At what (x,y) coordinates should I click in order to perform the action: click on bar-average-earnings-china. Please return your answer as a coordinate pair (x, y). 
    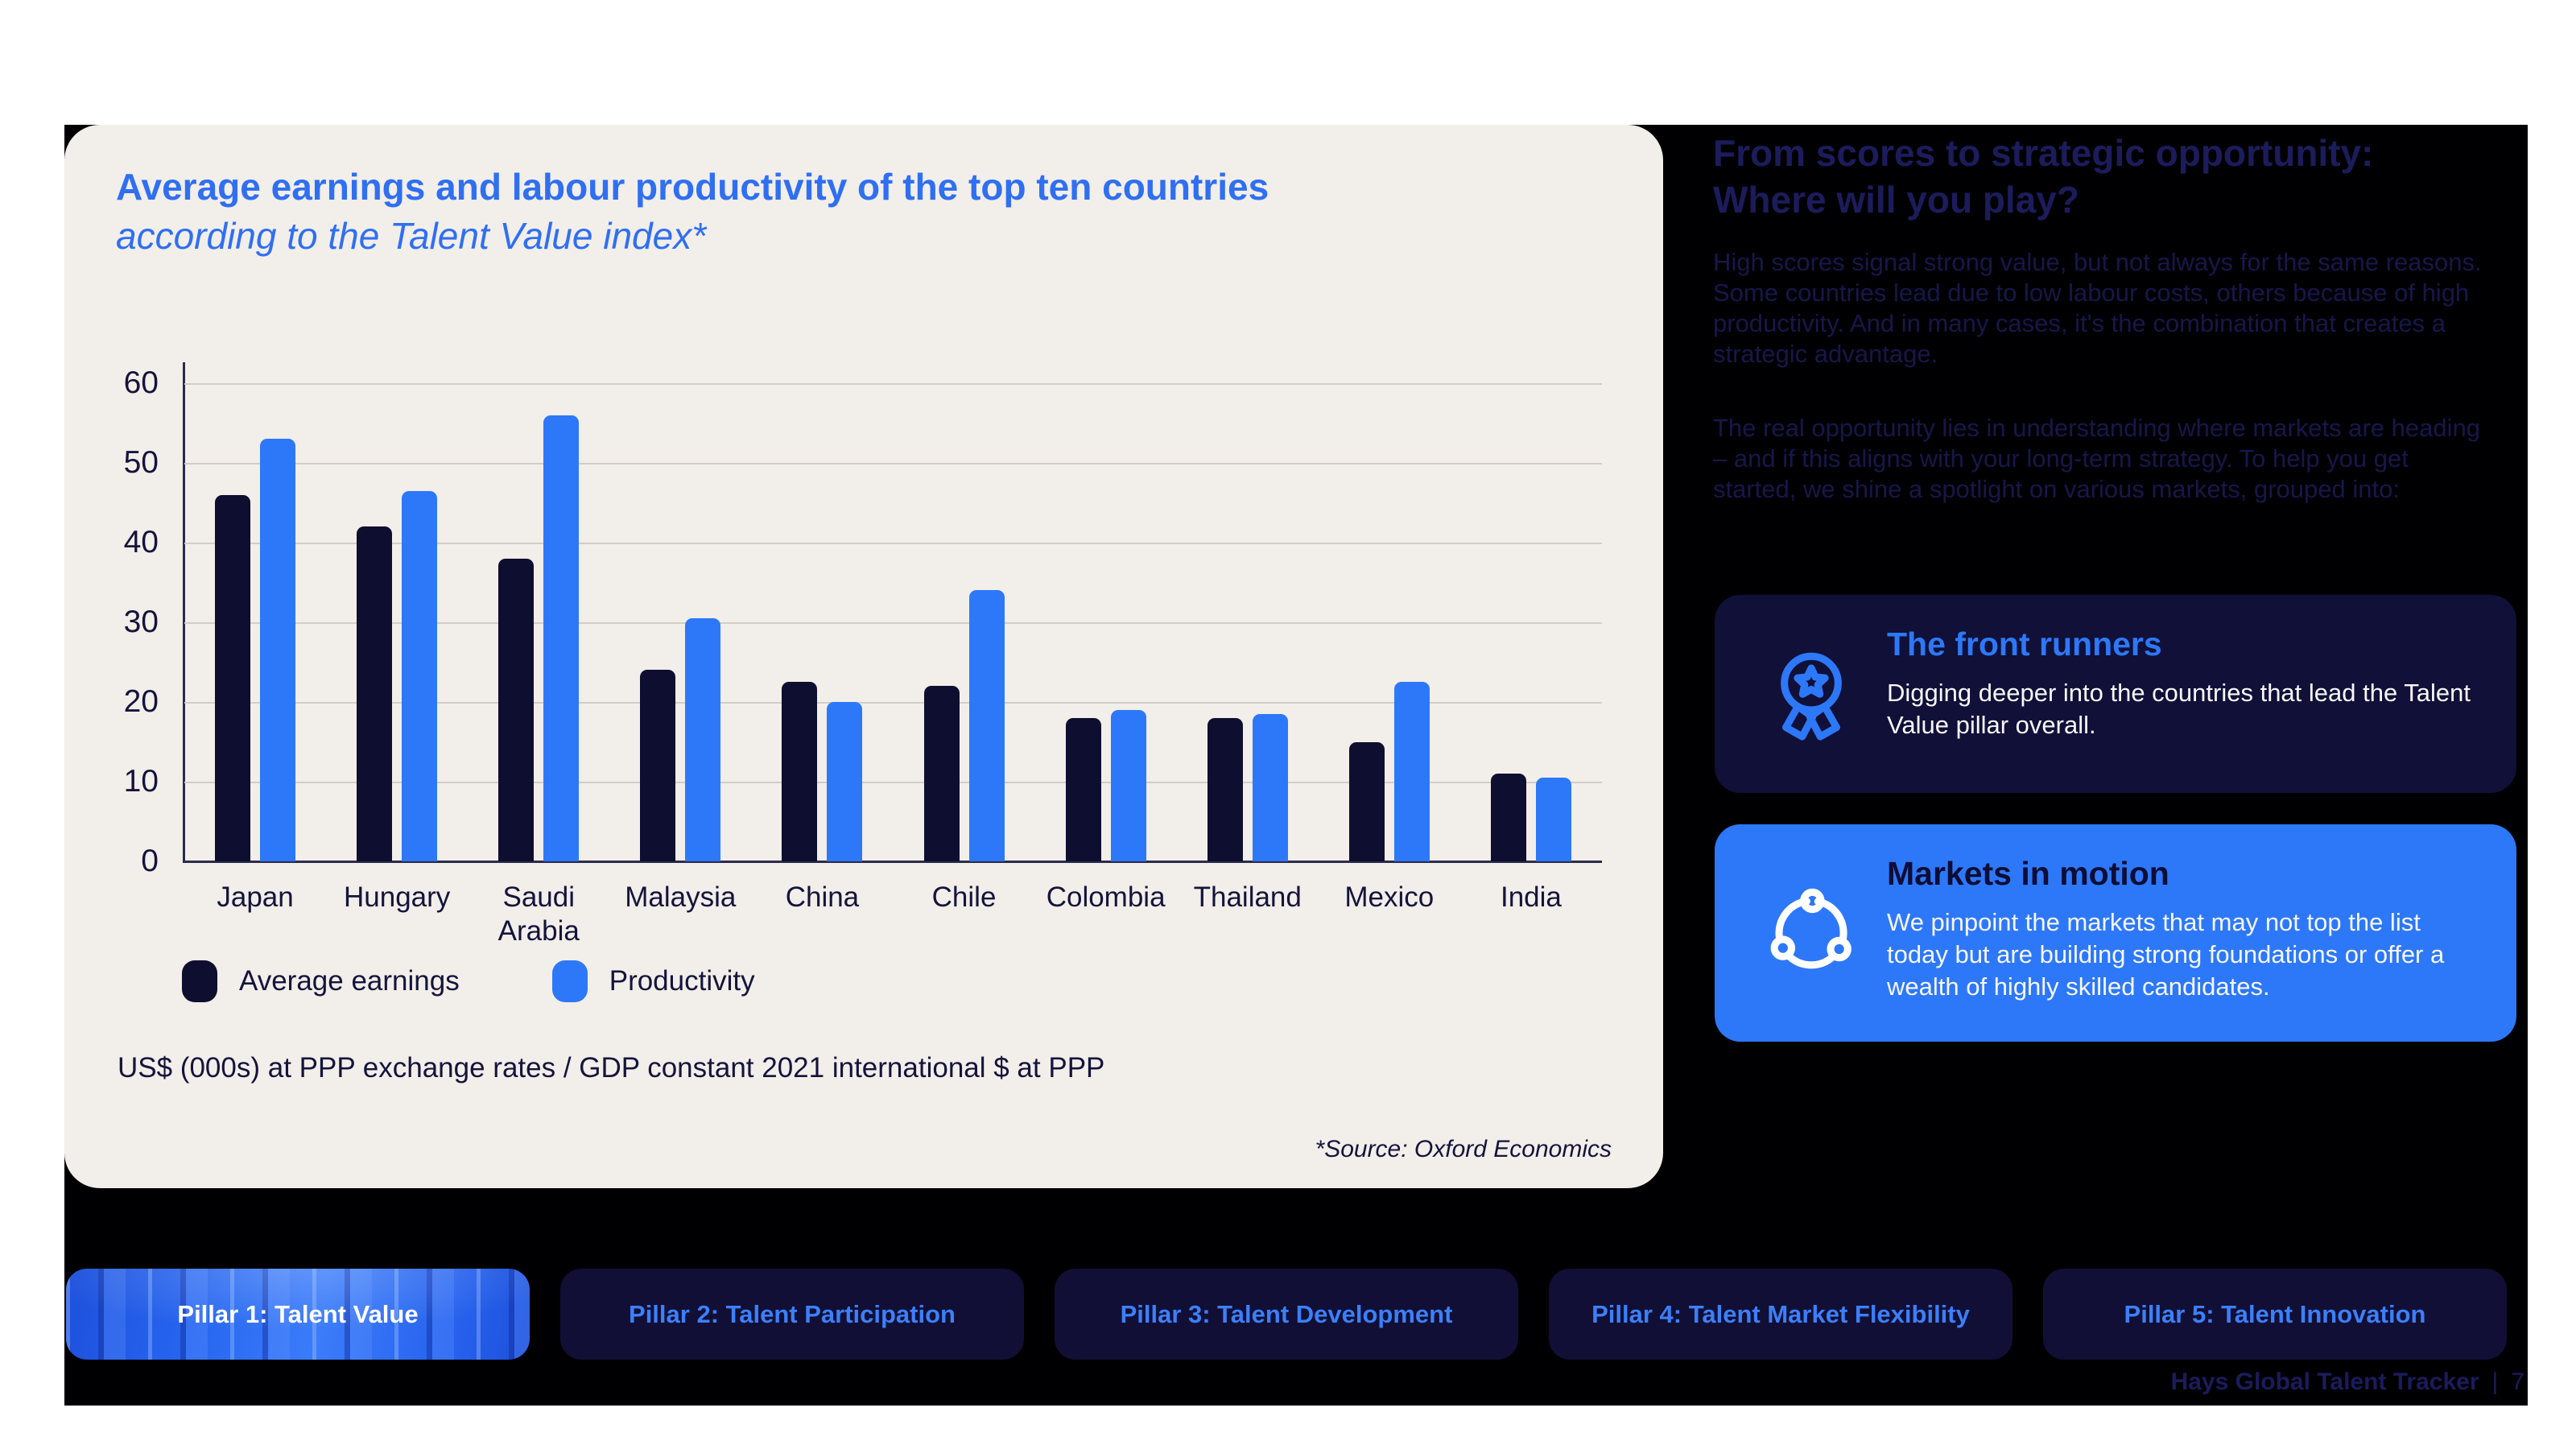
    Looking at the image, I should click on (800, 771).